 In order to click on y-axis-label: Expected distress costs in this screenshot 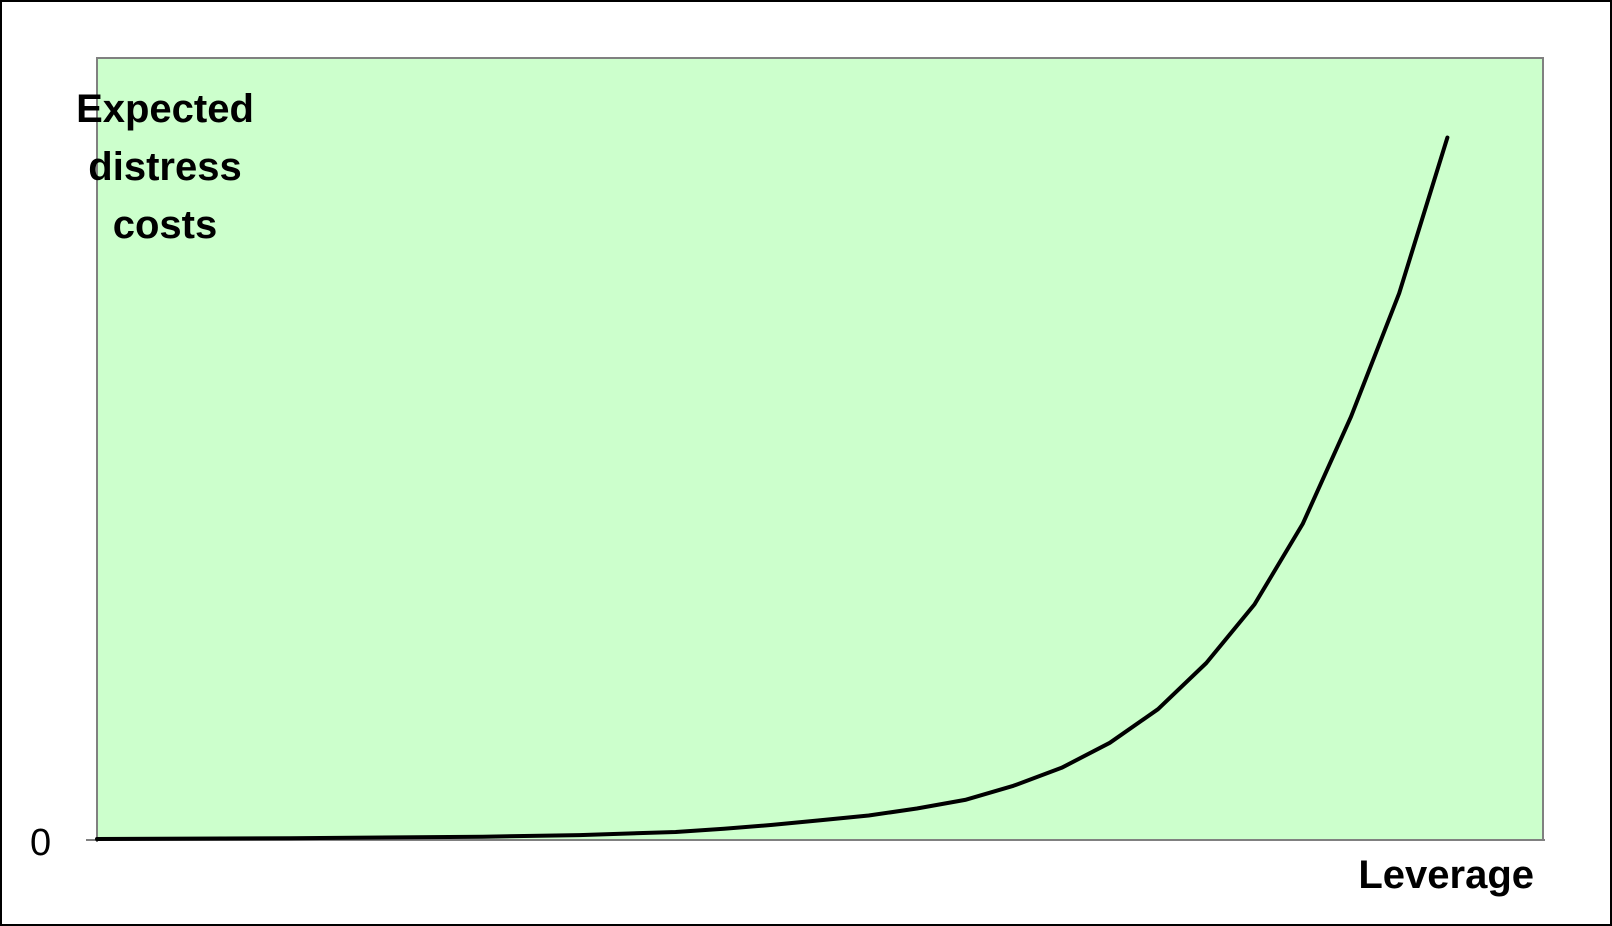, I will do `click(165, 167)`.